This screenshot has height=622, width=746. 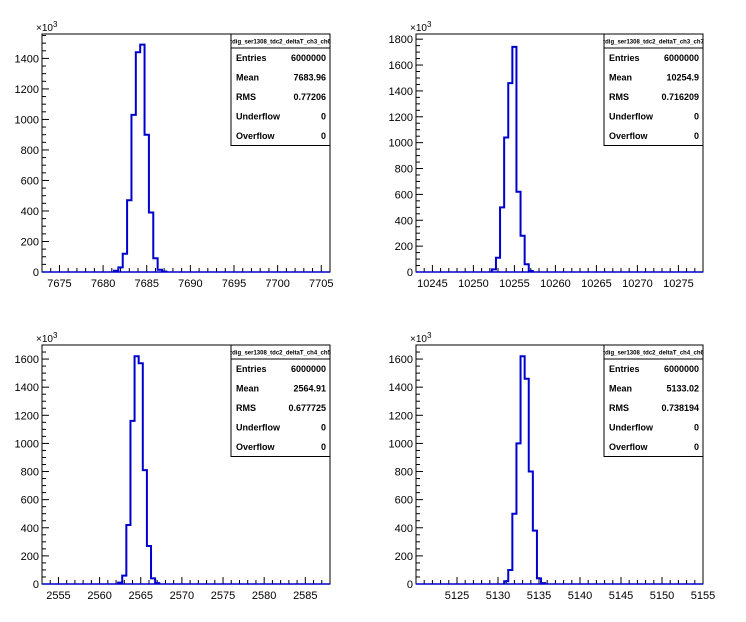 I want to click on x-tick-label: 7695, so click(x=234, y=284).